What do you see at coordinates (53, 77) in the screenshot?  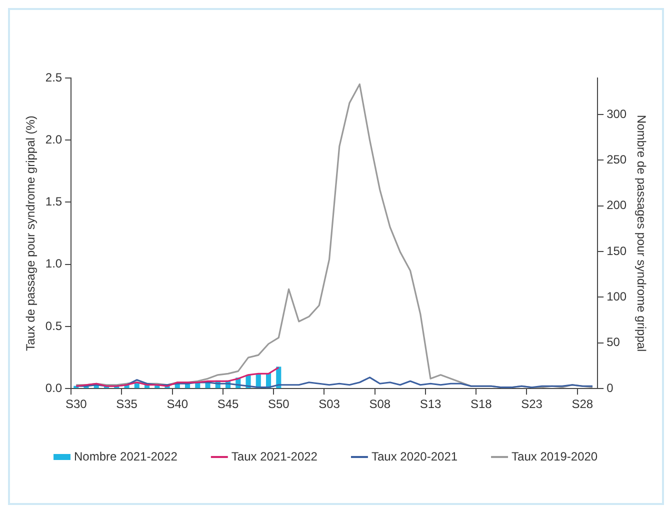 I see `y-tick-label: 2.5` at bounding box center [53, 77].